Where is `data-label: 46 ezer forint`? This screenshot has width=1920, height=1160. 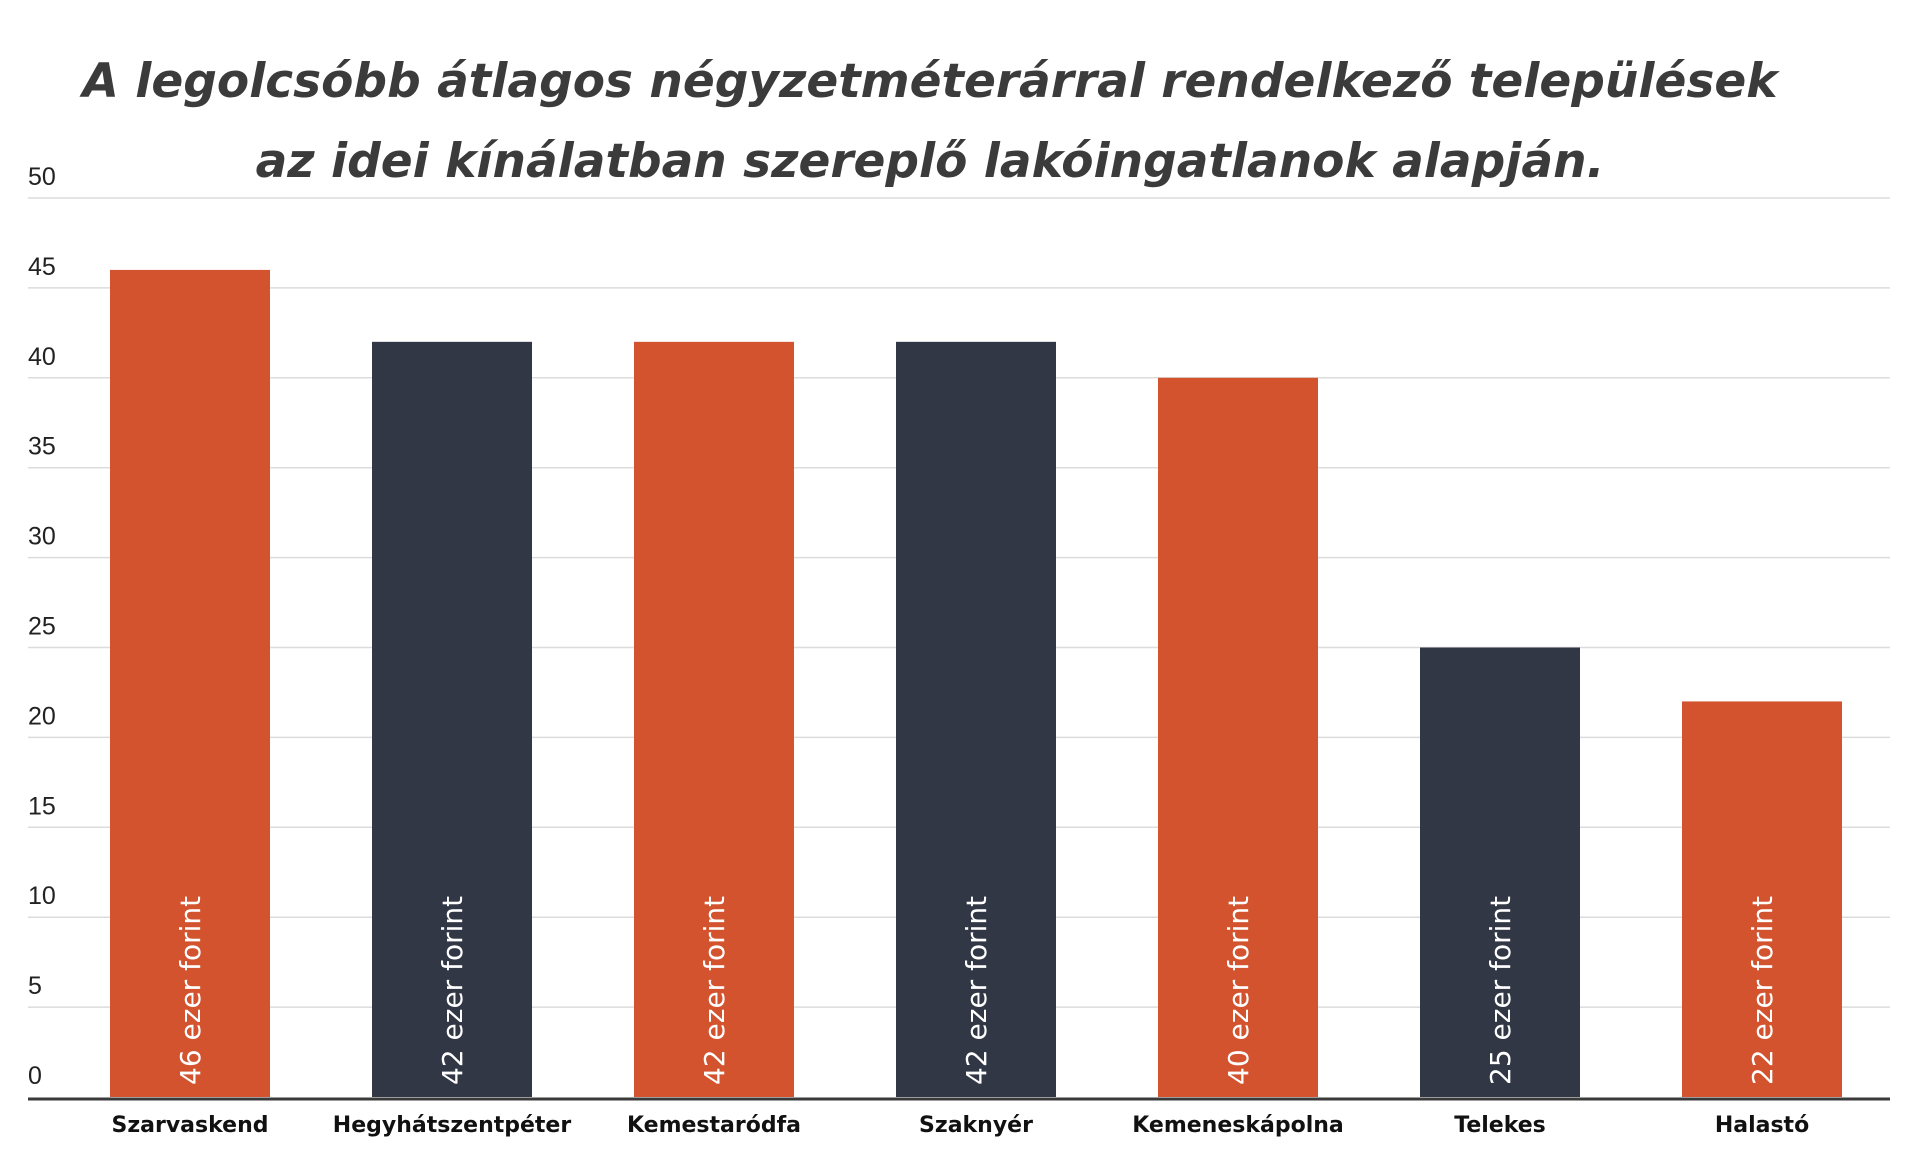
data-label: 46 ezer forint is located at coordinates (190, 990).